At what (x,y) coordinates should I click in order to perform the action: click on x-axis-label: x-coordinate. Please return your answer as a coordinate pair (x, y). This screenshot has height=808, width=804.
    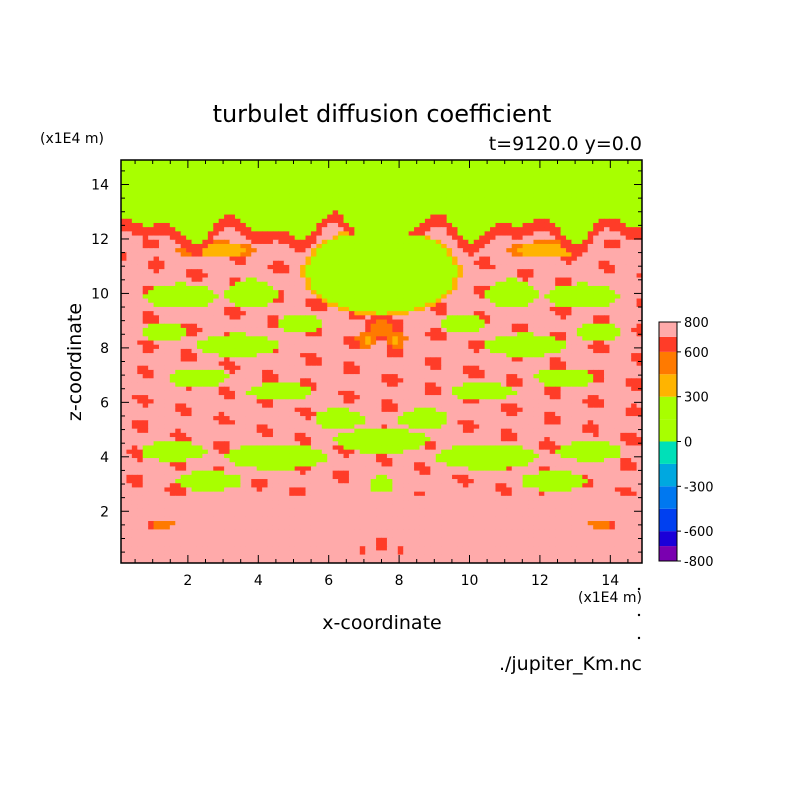
    Looking at the image, I should click on (381, 623).